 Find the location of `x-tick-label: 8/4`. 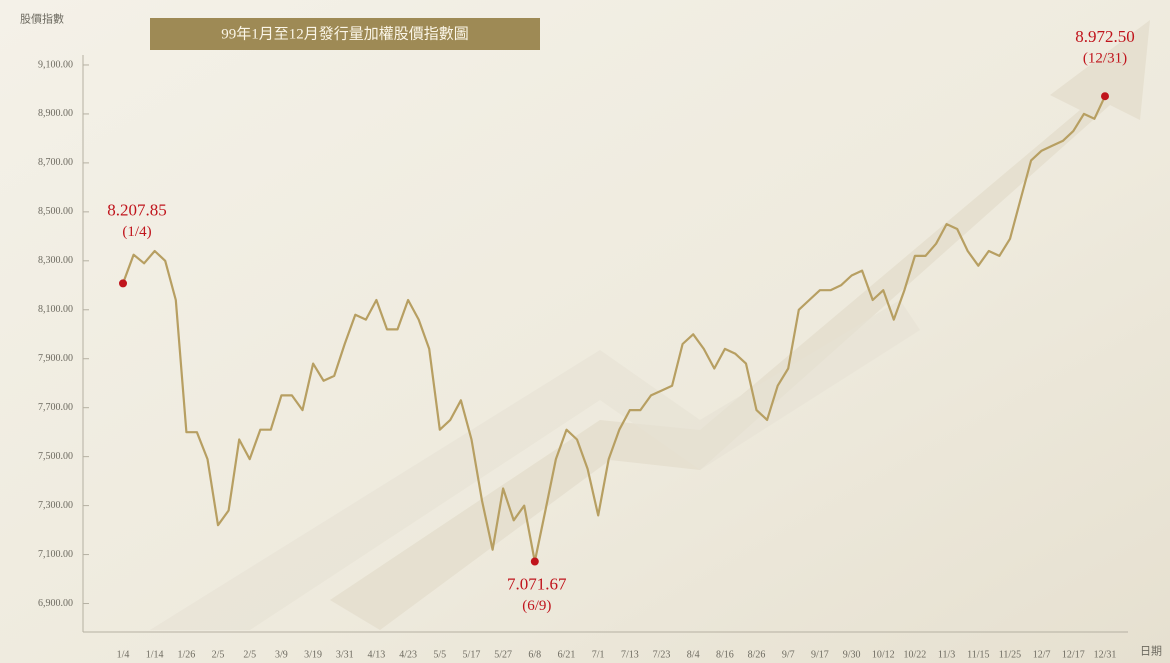

x-tick-label: 8/4 is located at coordinates (693, 654).